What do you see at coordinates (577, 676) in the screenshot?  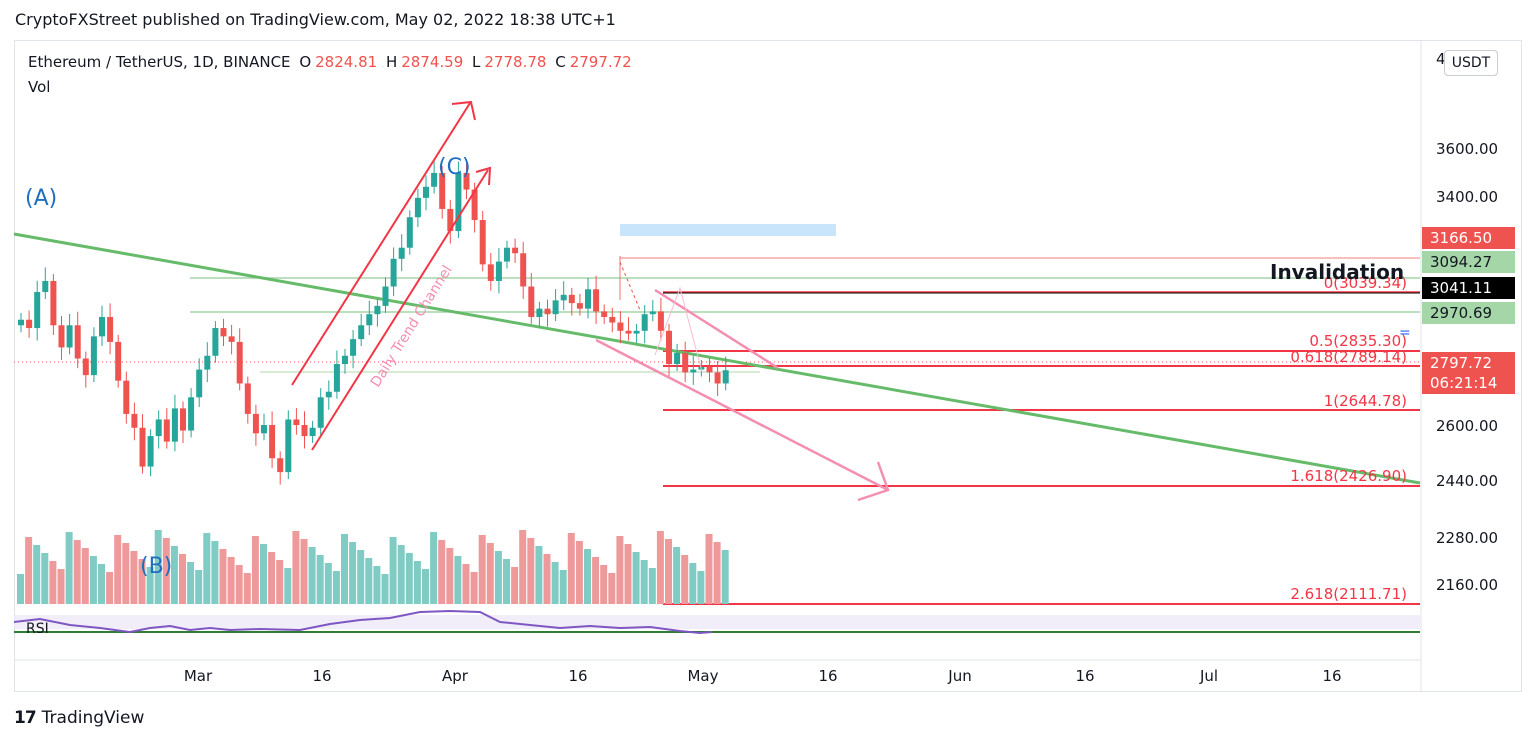 I see `x-tick-16-apr: 16` at bounding box center [577, 676].